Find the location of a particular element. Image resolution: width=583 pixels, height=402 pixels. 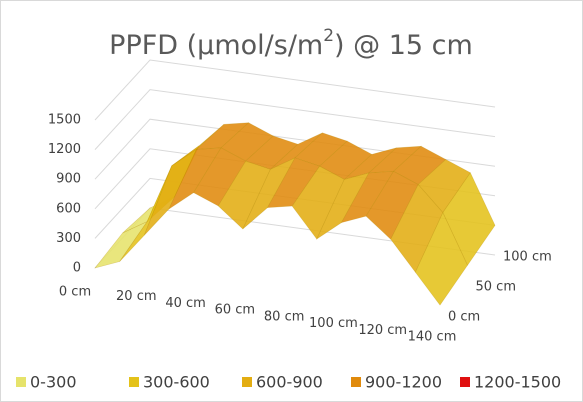

depth-tick-label: 0 cm is located at coordinates (464, 317).